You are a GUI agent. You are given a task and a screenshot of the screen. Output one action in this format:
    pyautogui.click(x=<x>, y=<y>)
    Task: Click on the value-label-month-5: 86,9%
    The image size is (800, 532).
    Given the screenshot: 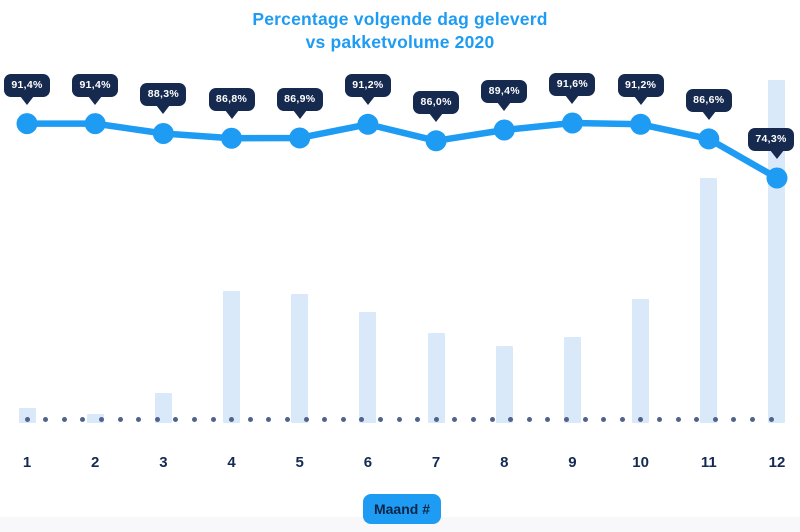 What is the action you would take?
    pyautogui.click(x=299, y=103)
    